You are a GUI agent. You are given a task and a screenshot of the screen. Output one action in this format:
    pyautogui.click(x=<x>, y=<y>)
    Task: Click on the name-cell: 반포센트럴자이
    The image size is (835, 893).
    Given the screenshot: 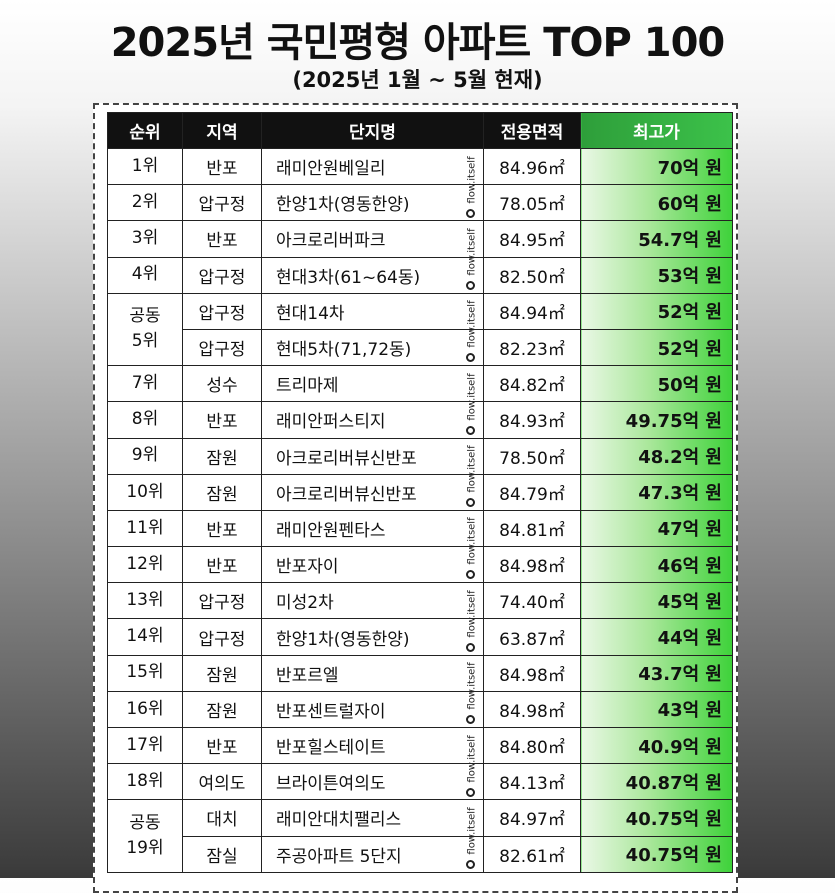 What is the action you would take?
    pyautogui.click(x=372, y=709)
    